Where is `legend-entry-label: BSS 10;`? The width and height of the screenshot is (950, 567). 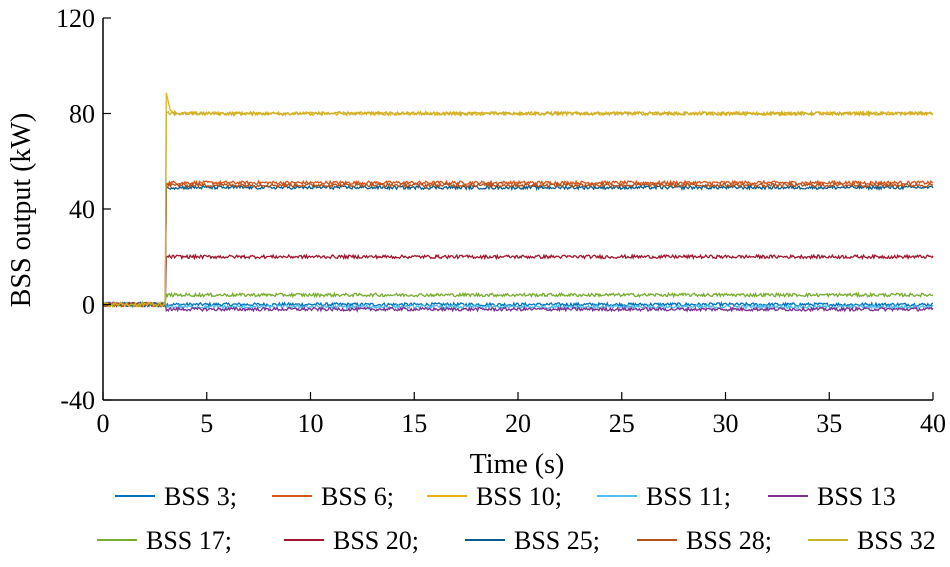
legend-entry-label: BSS 10; is located at coordinates (519, 496).